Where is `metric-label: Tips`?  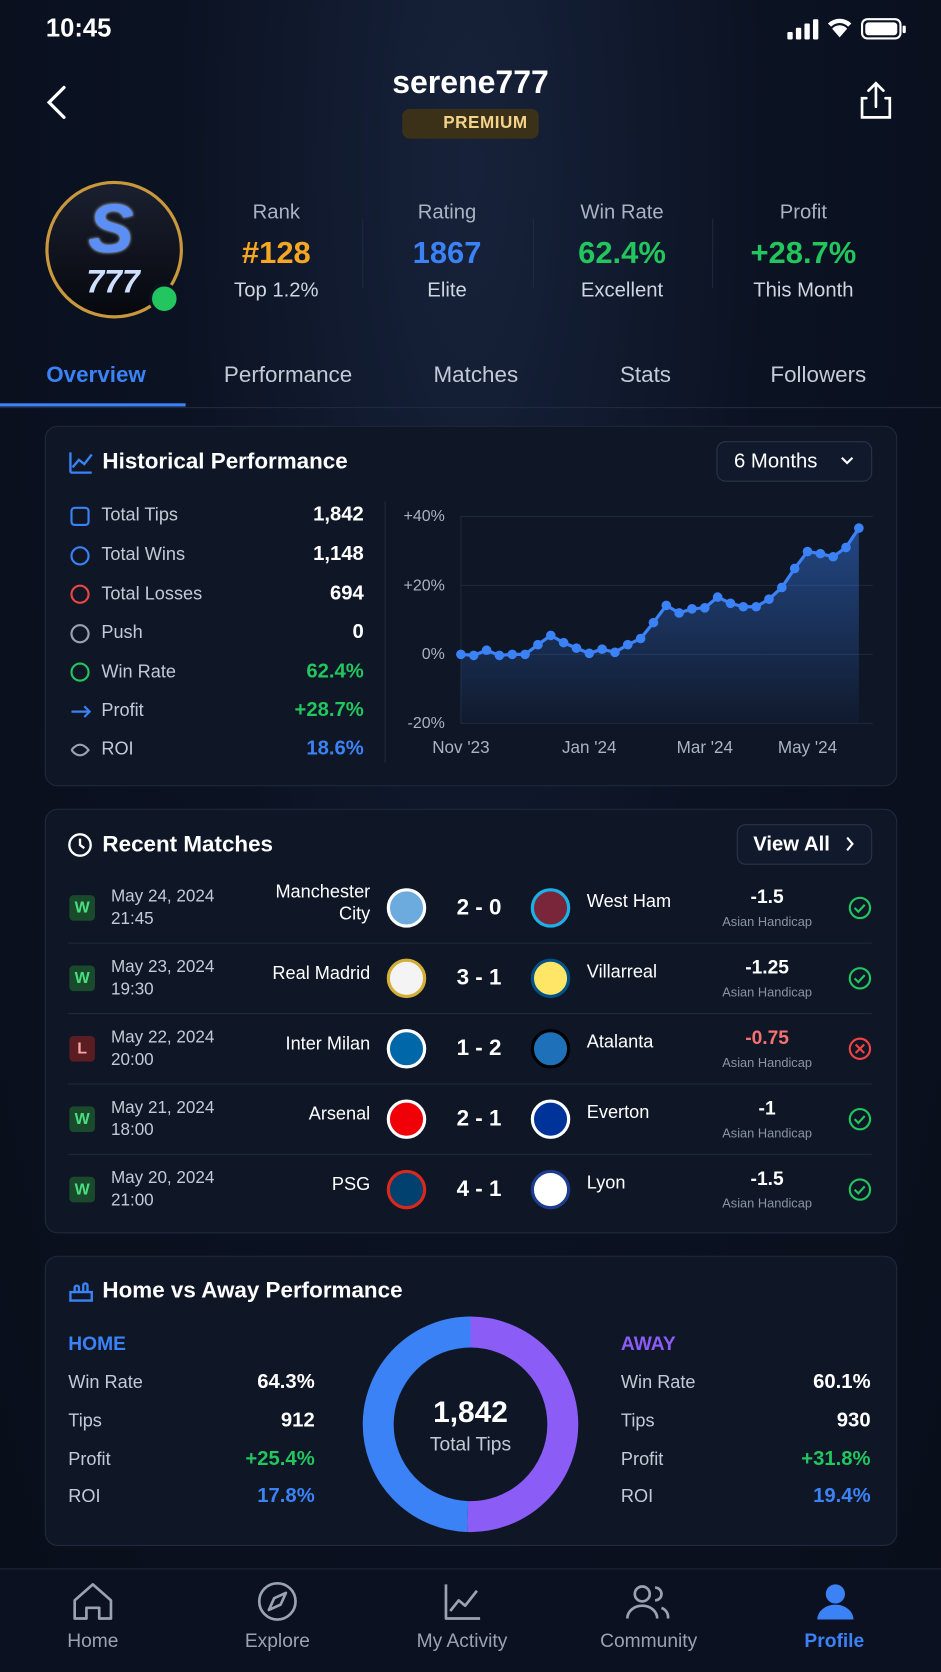 metric-label: Tips is located at coordinates (637, 1420).